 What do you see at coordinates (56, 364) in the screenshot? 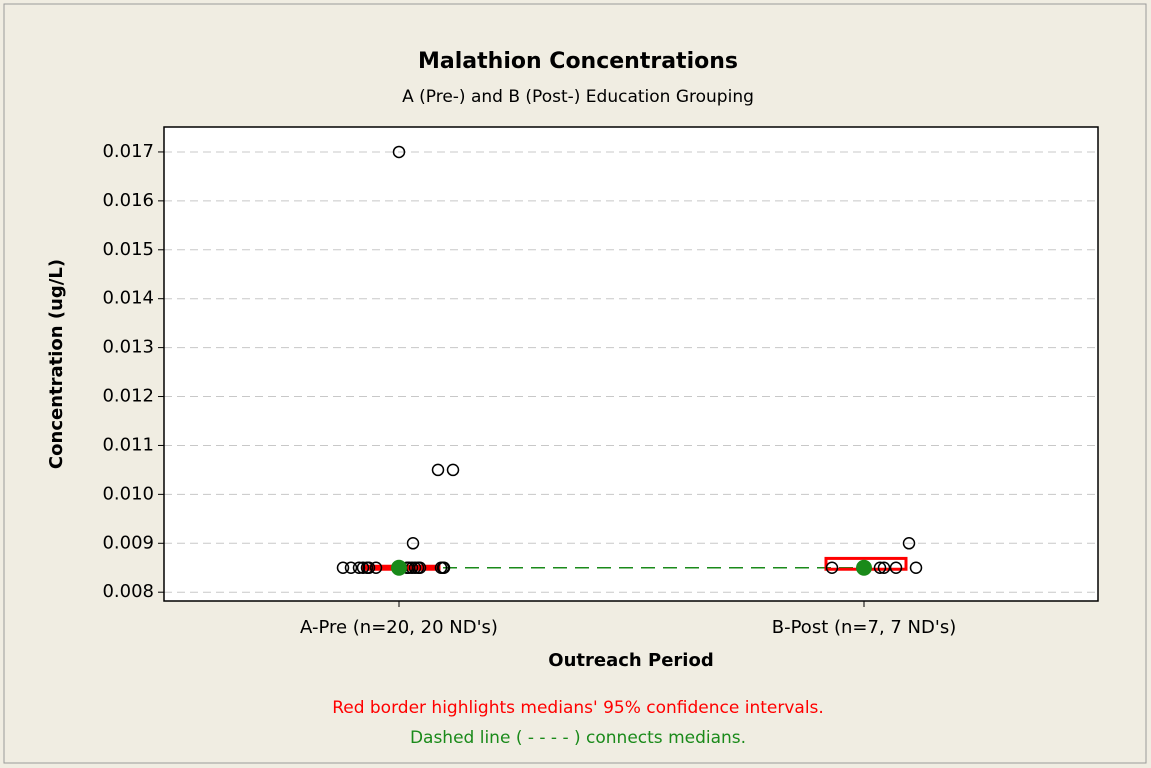
I see `y-axis-label: Concentration (ug/L)` at bounding box center [56, 364].